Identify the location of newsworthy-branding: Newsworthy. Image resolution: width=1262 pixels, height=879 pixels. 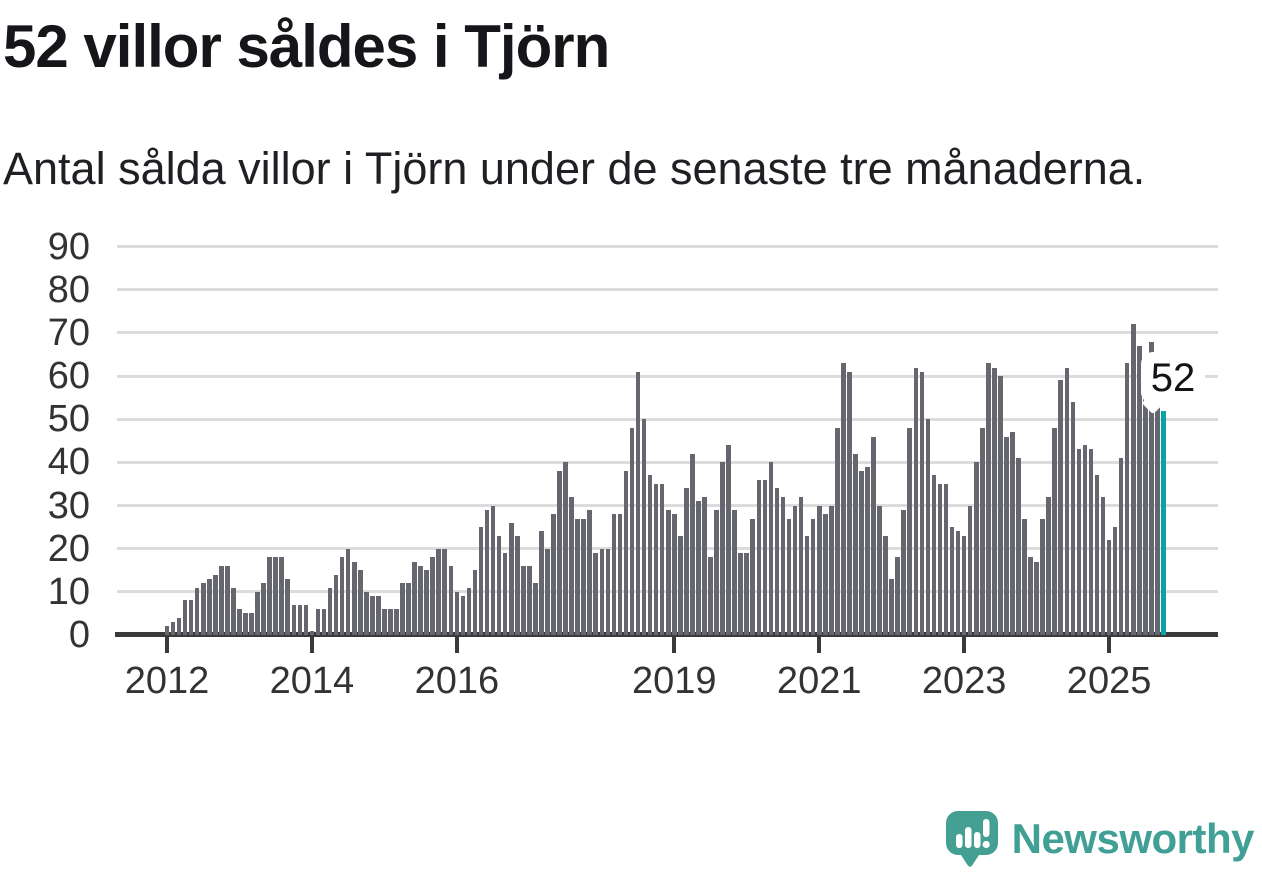
(1099, 839).